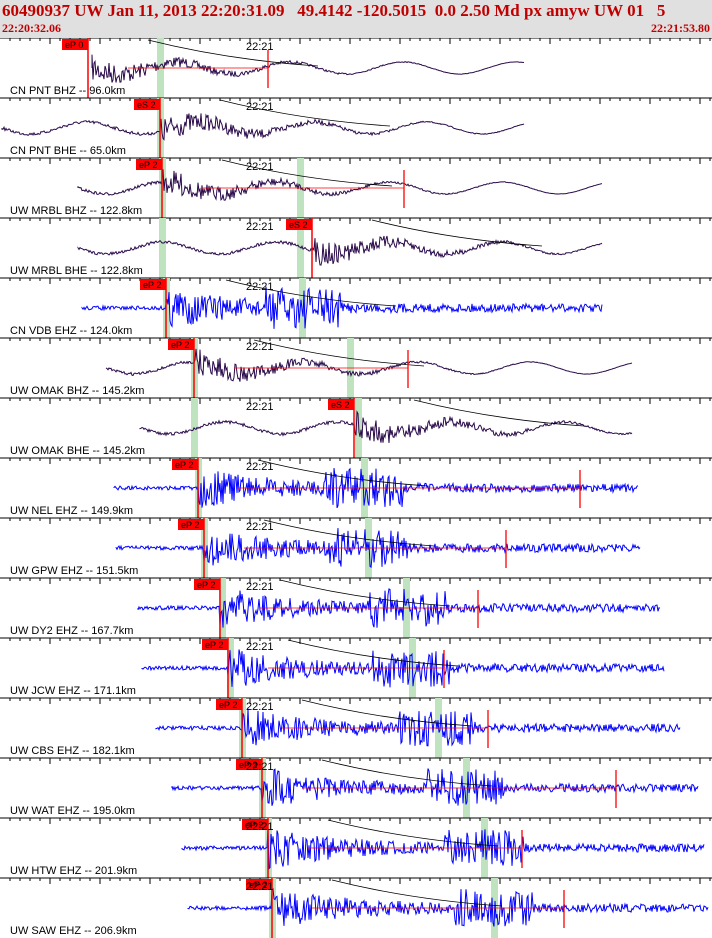 The image size is (712, 938). I want to click on station-label: UW WAT EHZ -- 195.0km, so click(72, 811).